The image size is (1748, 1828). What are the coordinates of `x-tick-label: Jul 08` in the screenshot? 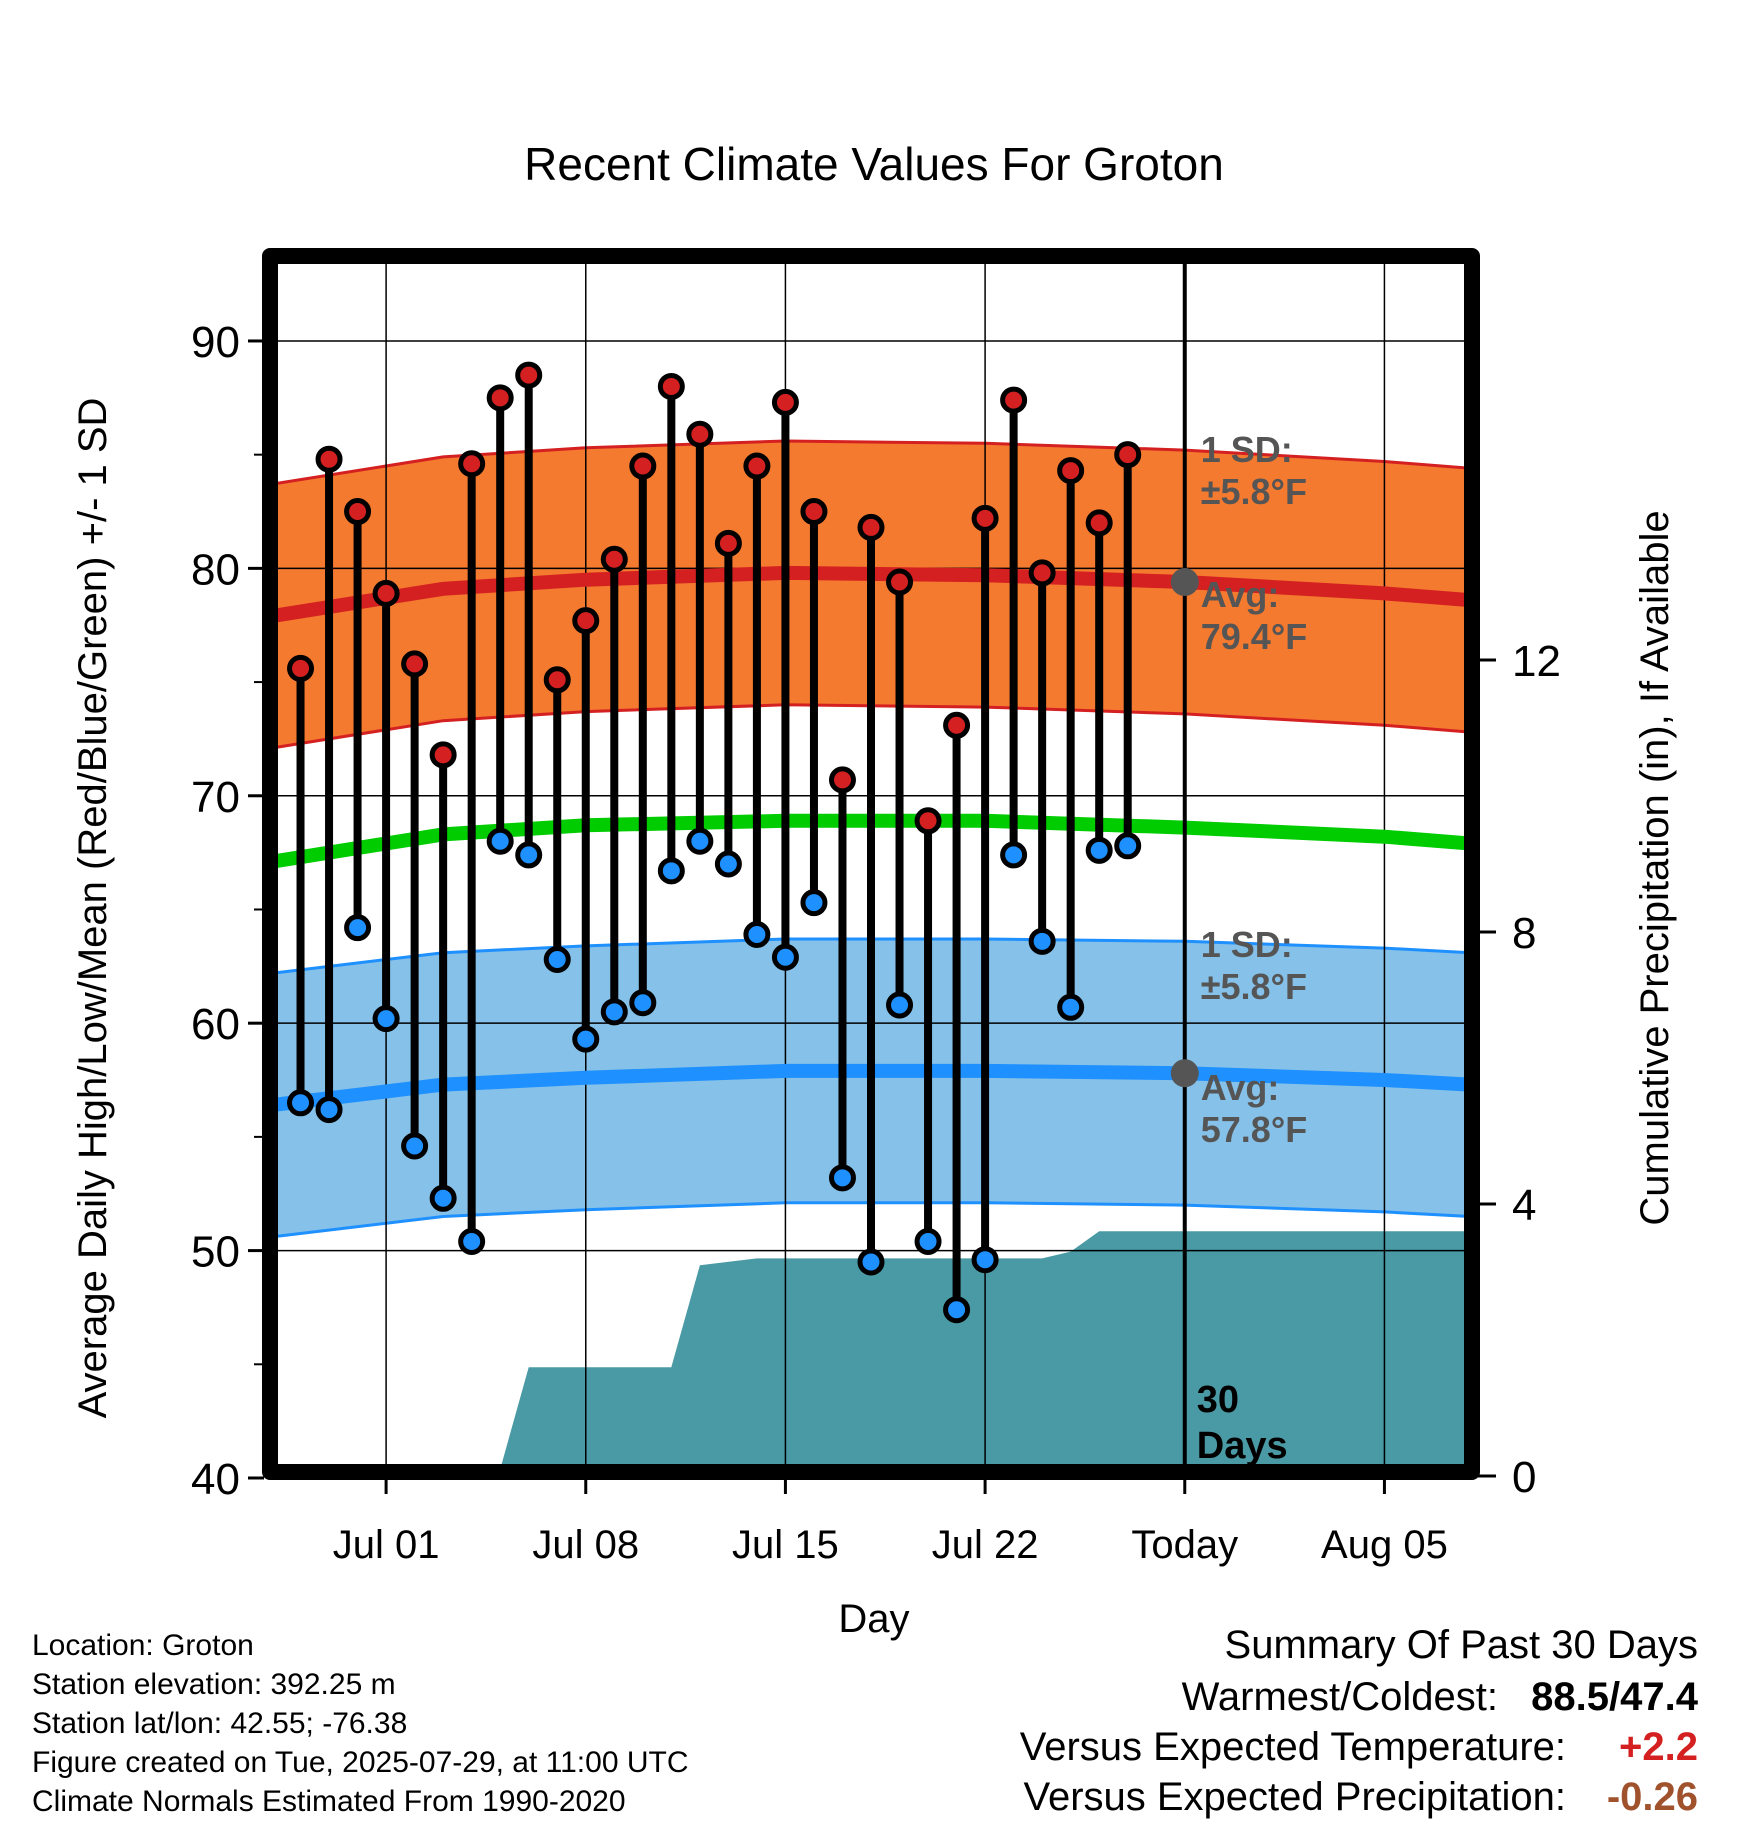 It's located at (585, 1545).